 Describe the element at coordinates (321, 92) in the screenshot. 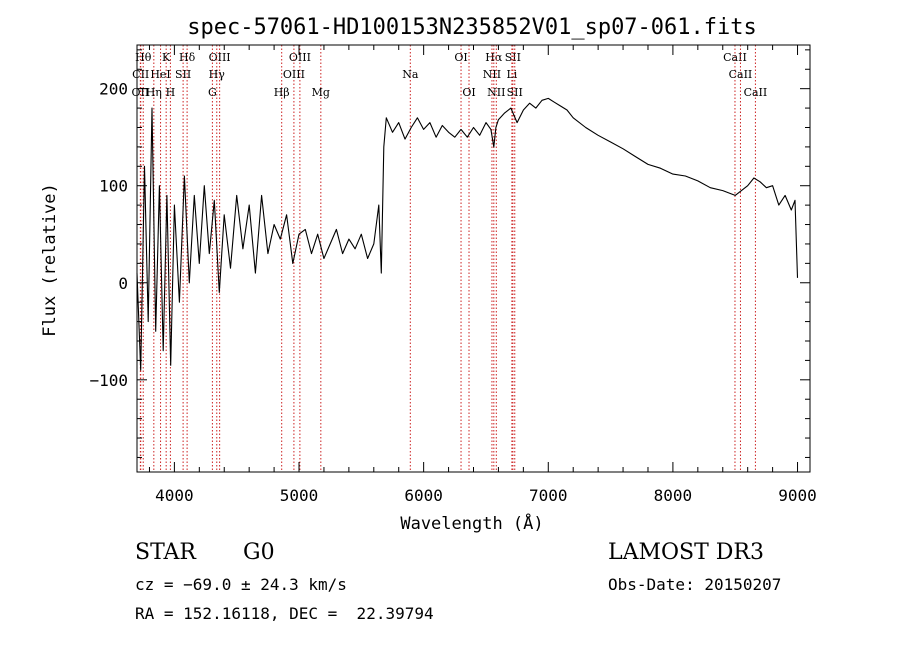

I see `line-marker-label-23: Mg` at that location.